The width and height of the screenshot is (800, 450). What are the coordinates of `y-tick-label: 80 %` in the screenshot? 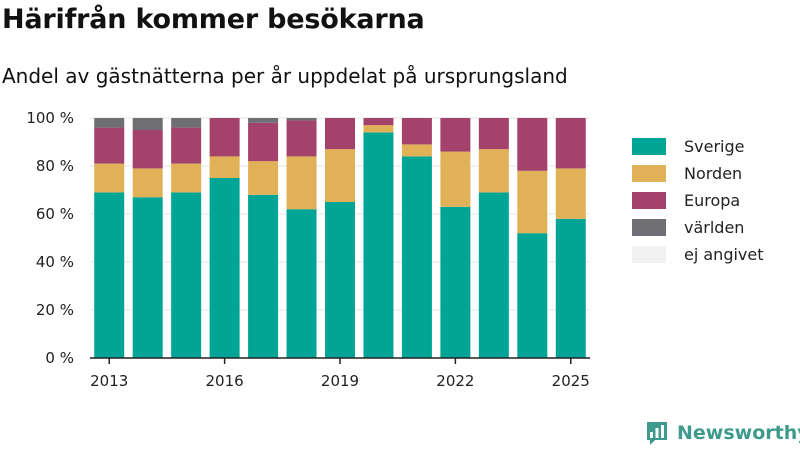 It's located at (55, 166).